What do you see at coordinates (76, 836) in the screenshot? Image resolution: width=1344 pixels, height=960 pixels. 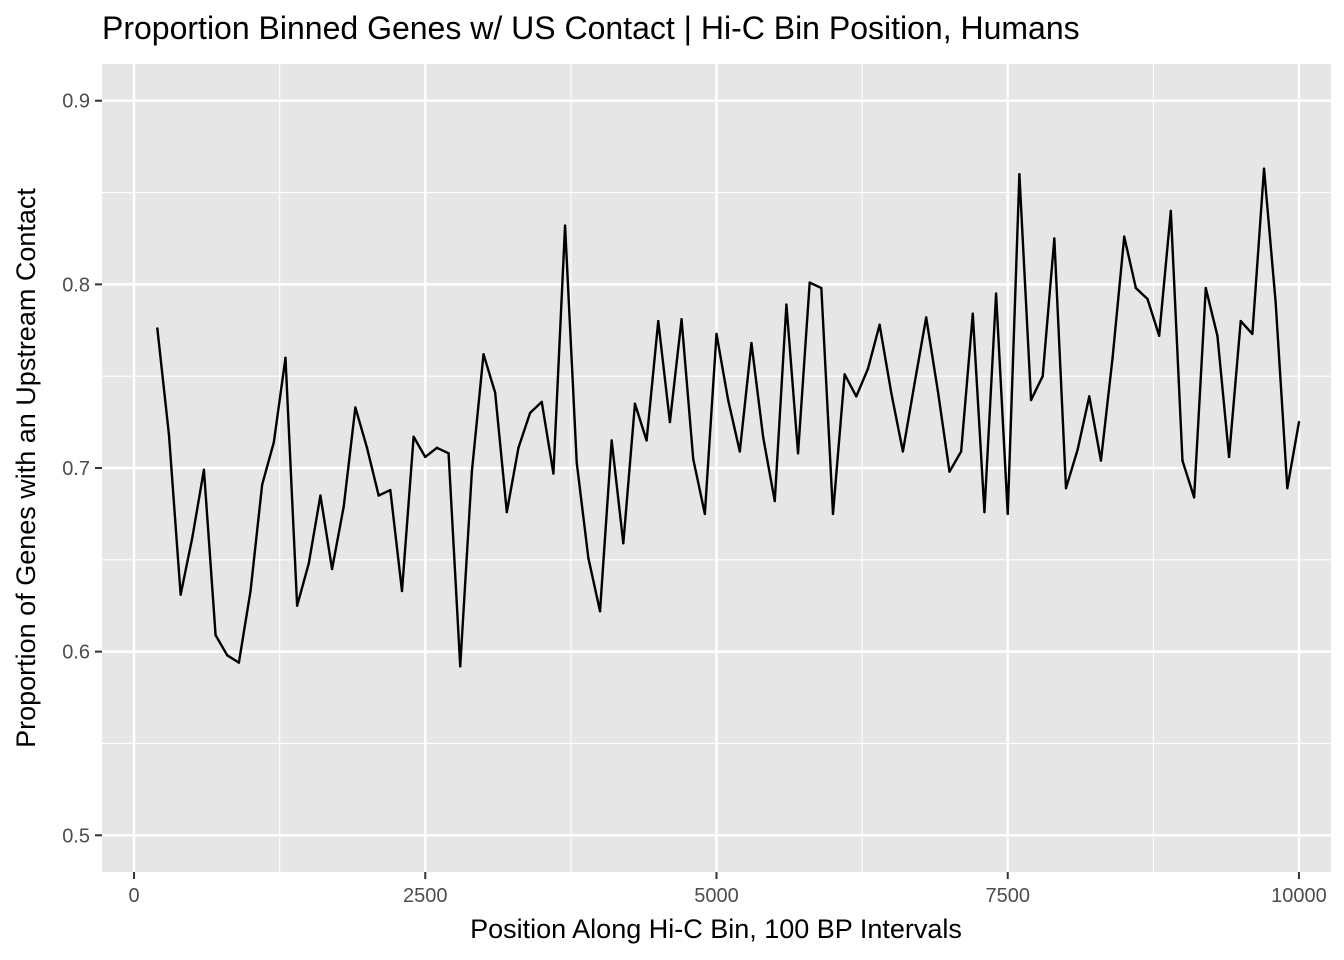 I see `y-tick-label: 0.5` at bounding box center [76, 836].